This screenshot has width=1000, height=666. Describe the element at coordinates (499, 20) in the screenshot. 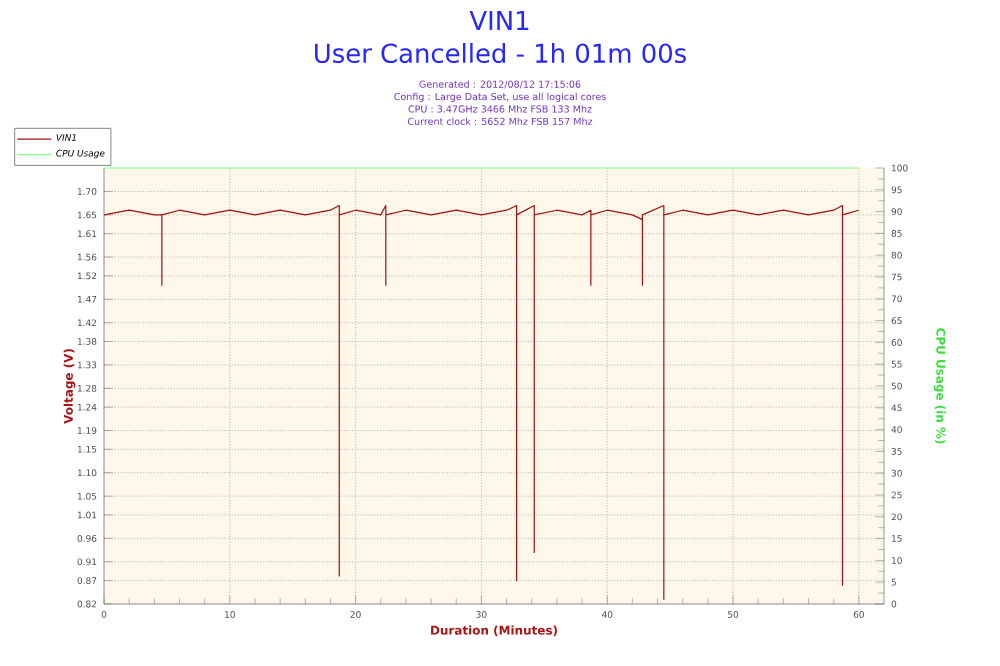

I see `chart-title: VIN1` at that location.